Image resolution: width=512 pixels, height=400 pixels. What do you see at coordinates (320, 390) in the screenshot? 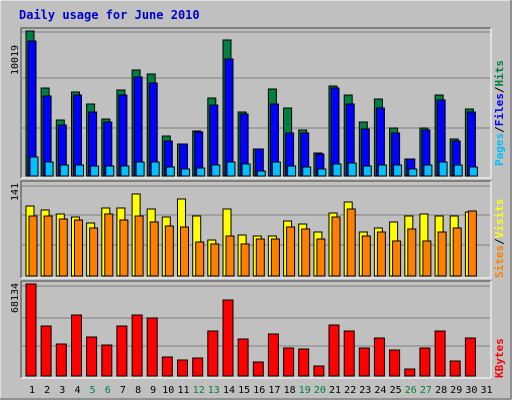
I see `day-label-20: 20` at bounding box center [320, 390].